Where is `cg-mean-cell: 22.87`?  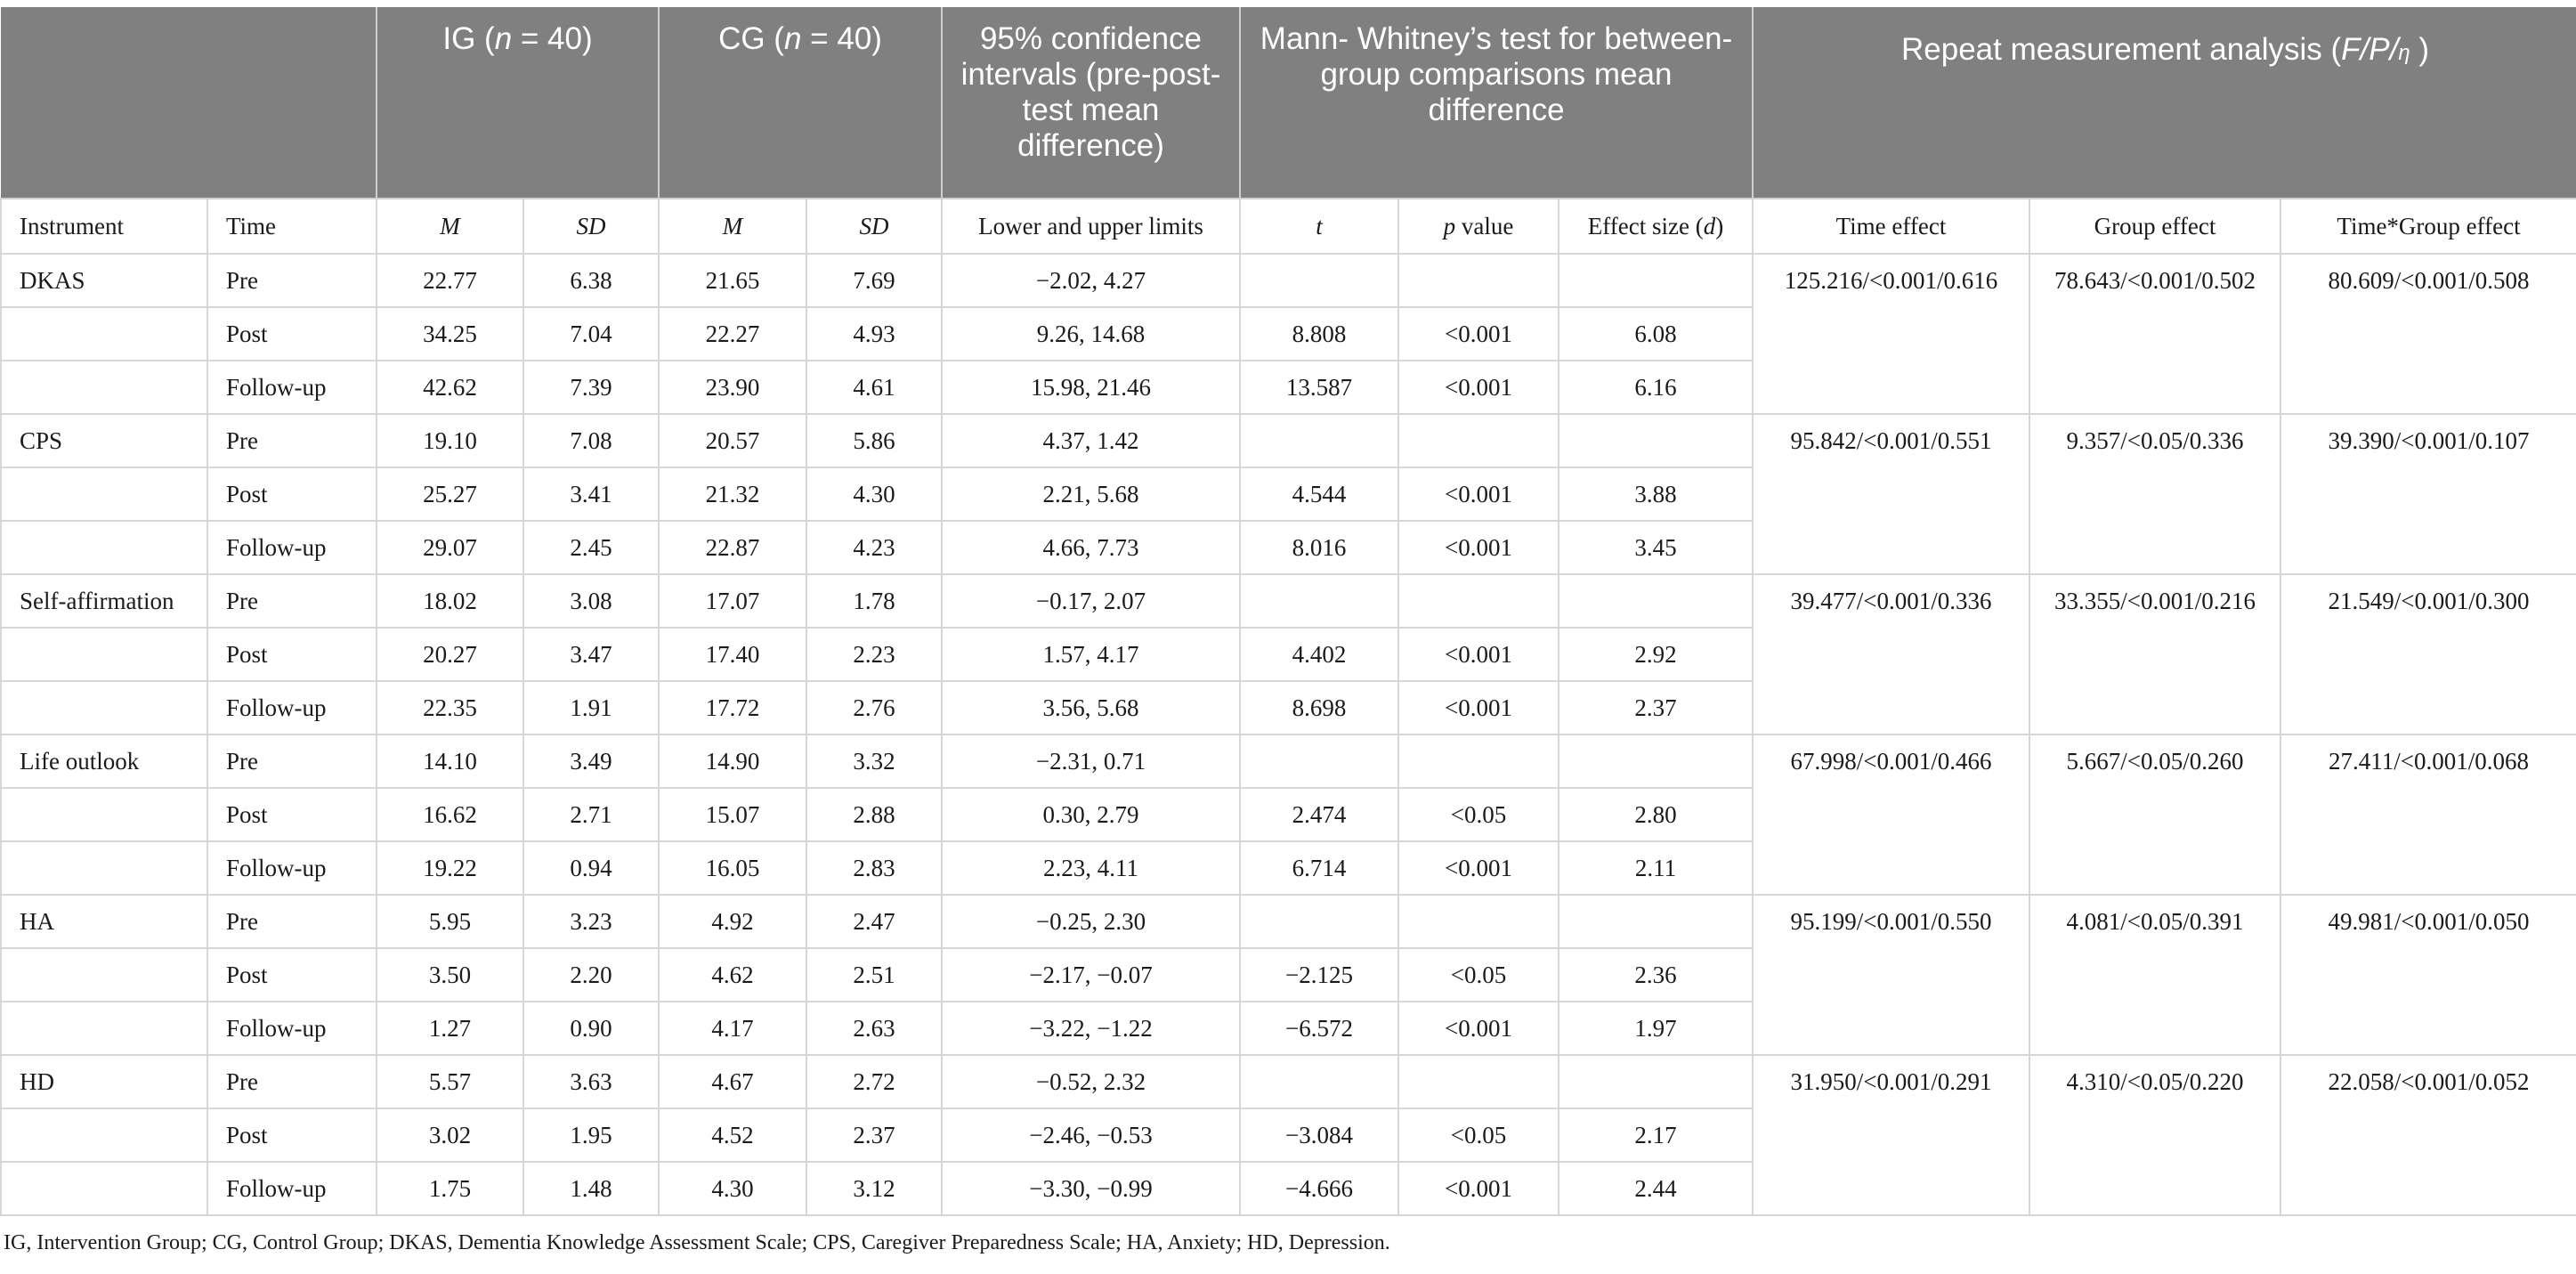 cg-mean-cell: 22.87 is located at coordinates (732, 547).